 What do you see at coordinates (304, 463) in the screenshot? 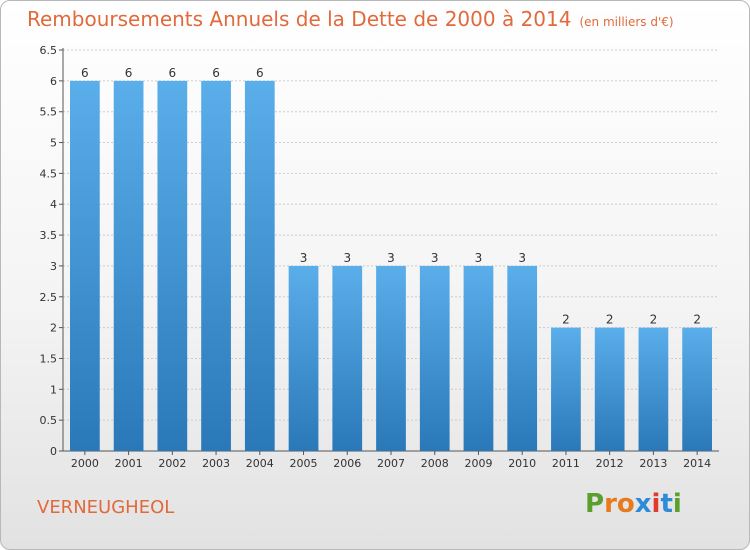
I see `x-tick-label: 2005` at bounding box center [304, 463].